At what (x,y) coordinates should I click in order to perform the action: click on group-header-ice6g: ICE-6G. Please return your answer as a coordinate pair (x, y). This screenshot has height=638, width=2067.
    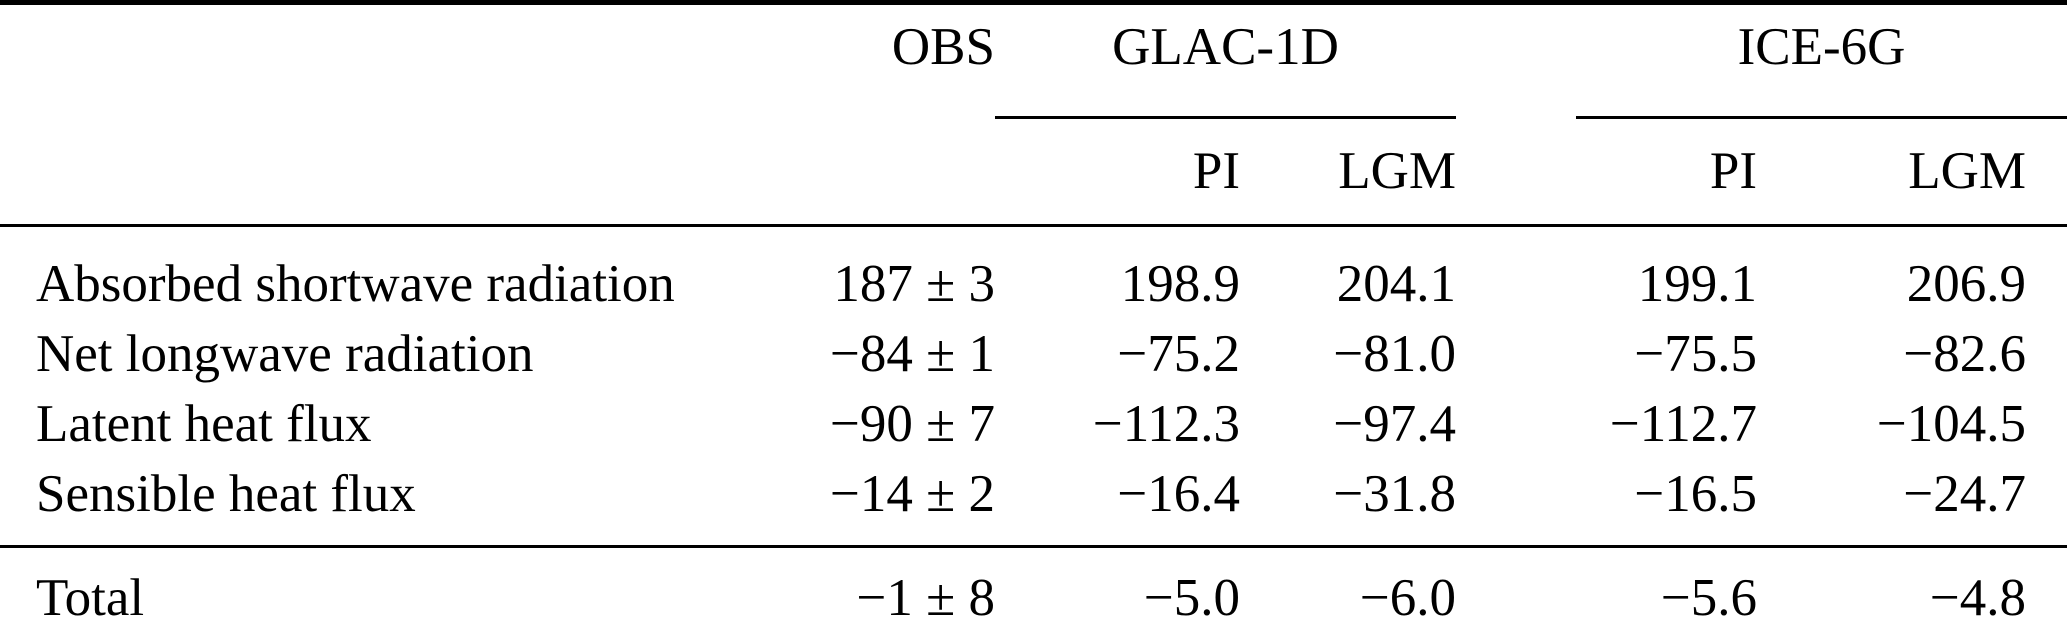
    Looking at the image, I should click on (1821, 60).